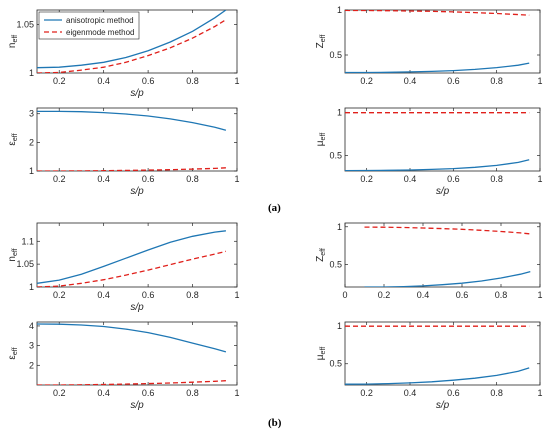 The height and width of the screenshot is (434, 550). I want to click on legend-label-solid: anisotropic method, so click(100, 20).